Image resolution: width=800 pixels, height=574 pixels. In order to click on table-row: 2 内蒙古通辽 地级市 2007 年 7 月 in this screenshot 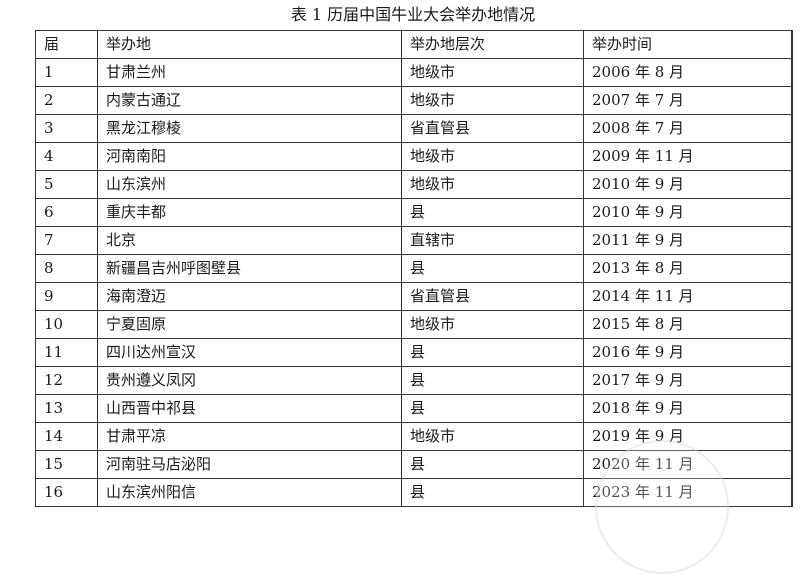, I will do `click(413, 100)`.